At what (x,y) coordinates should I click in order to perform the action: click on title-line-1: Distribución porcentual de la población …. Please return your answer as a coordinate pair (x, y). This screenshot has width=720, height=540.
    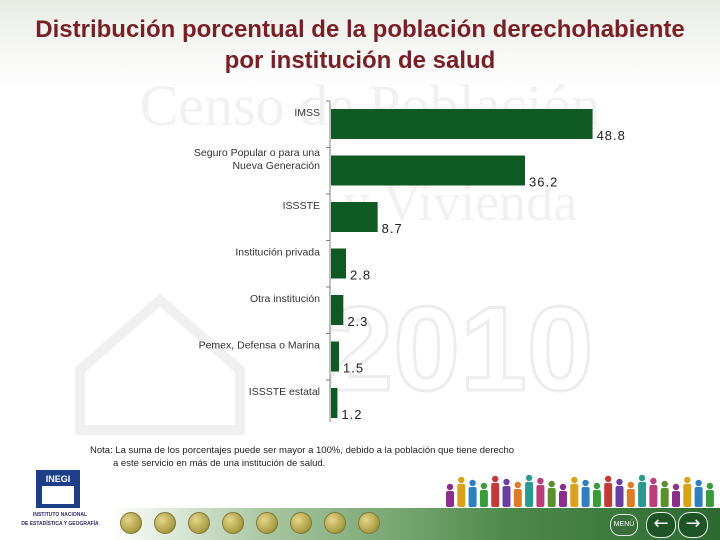
    Looking at the image, I should click on (360, 29).